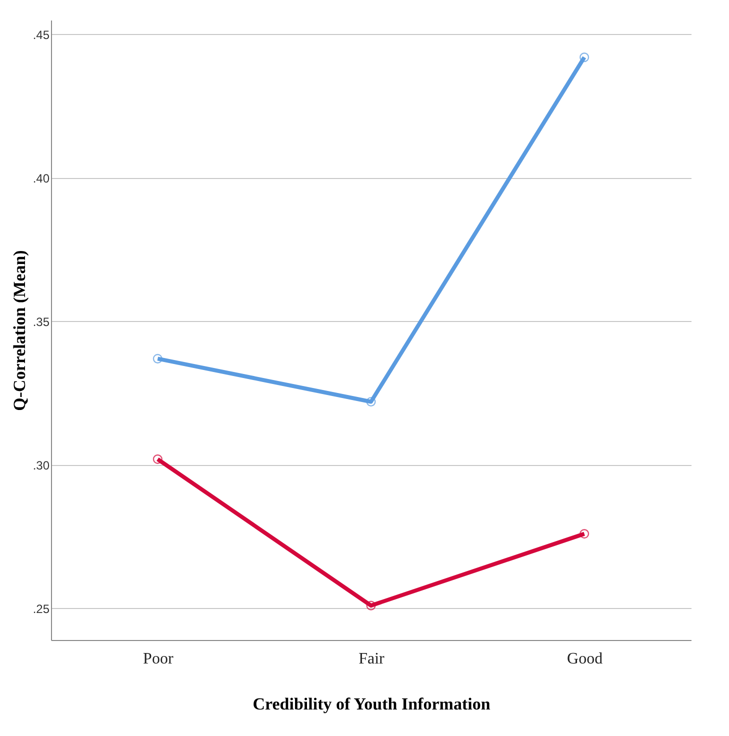 This screenshot has width=729, height=736. Describe the element at coordinates (585, 659) in the screenshot. I see `x-tick-label: Good` at that location.